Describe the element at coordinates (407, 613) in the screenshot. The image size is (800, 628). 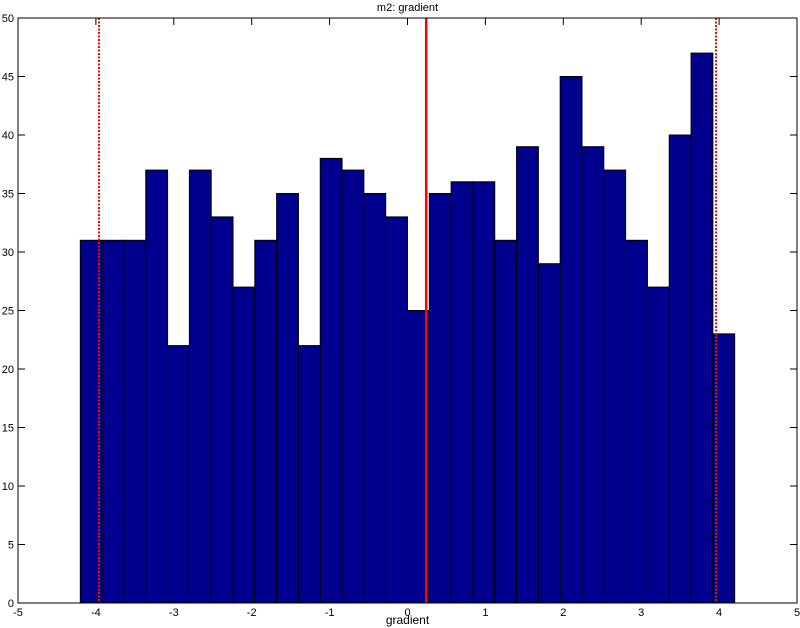
I see `x-tick-label-5: 0` at that location.